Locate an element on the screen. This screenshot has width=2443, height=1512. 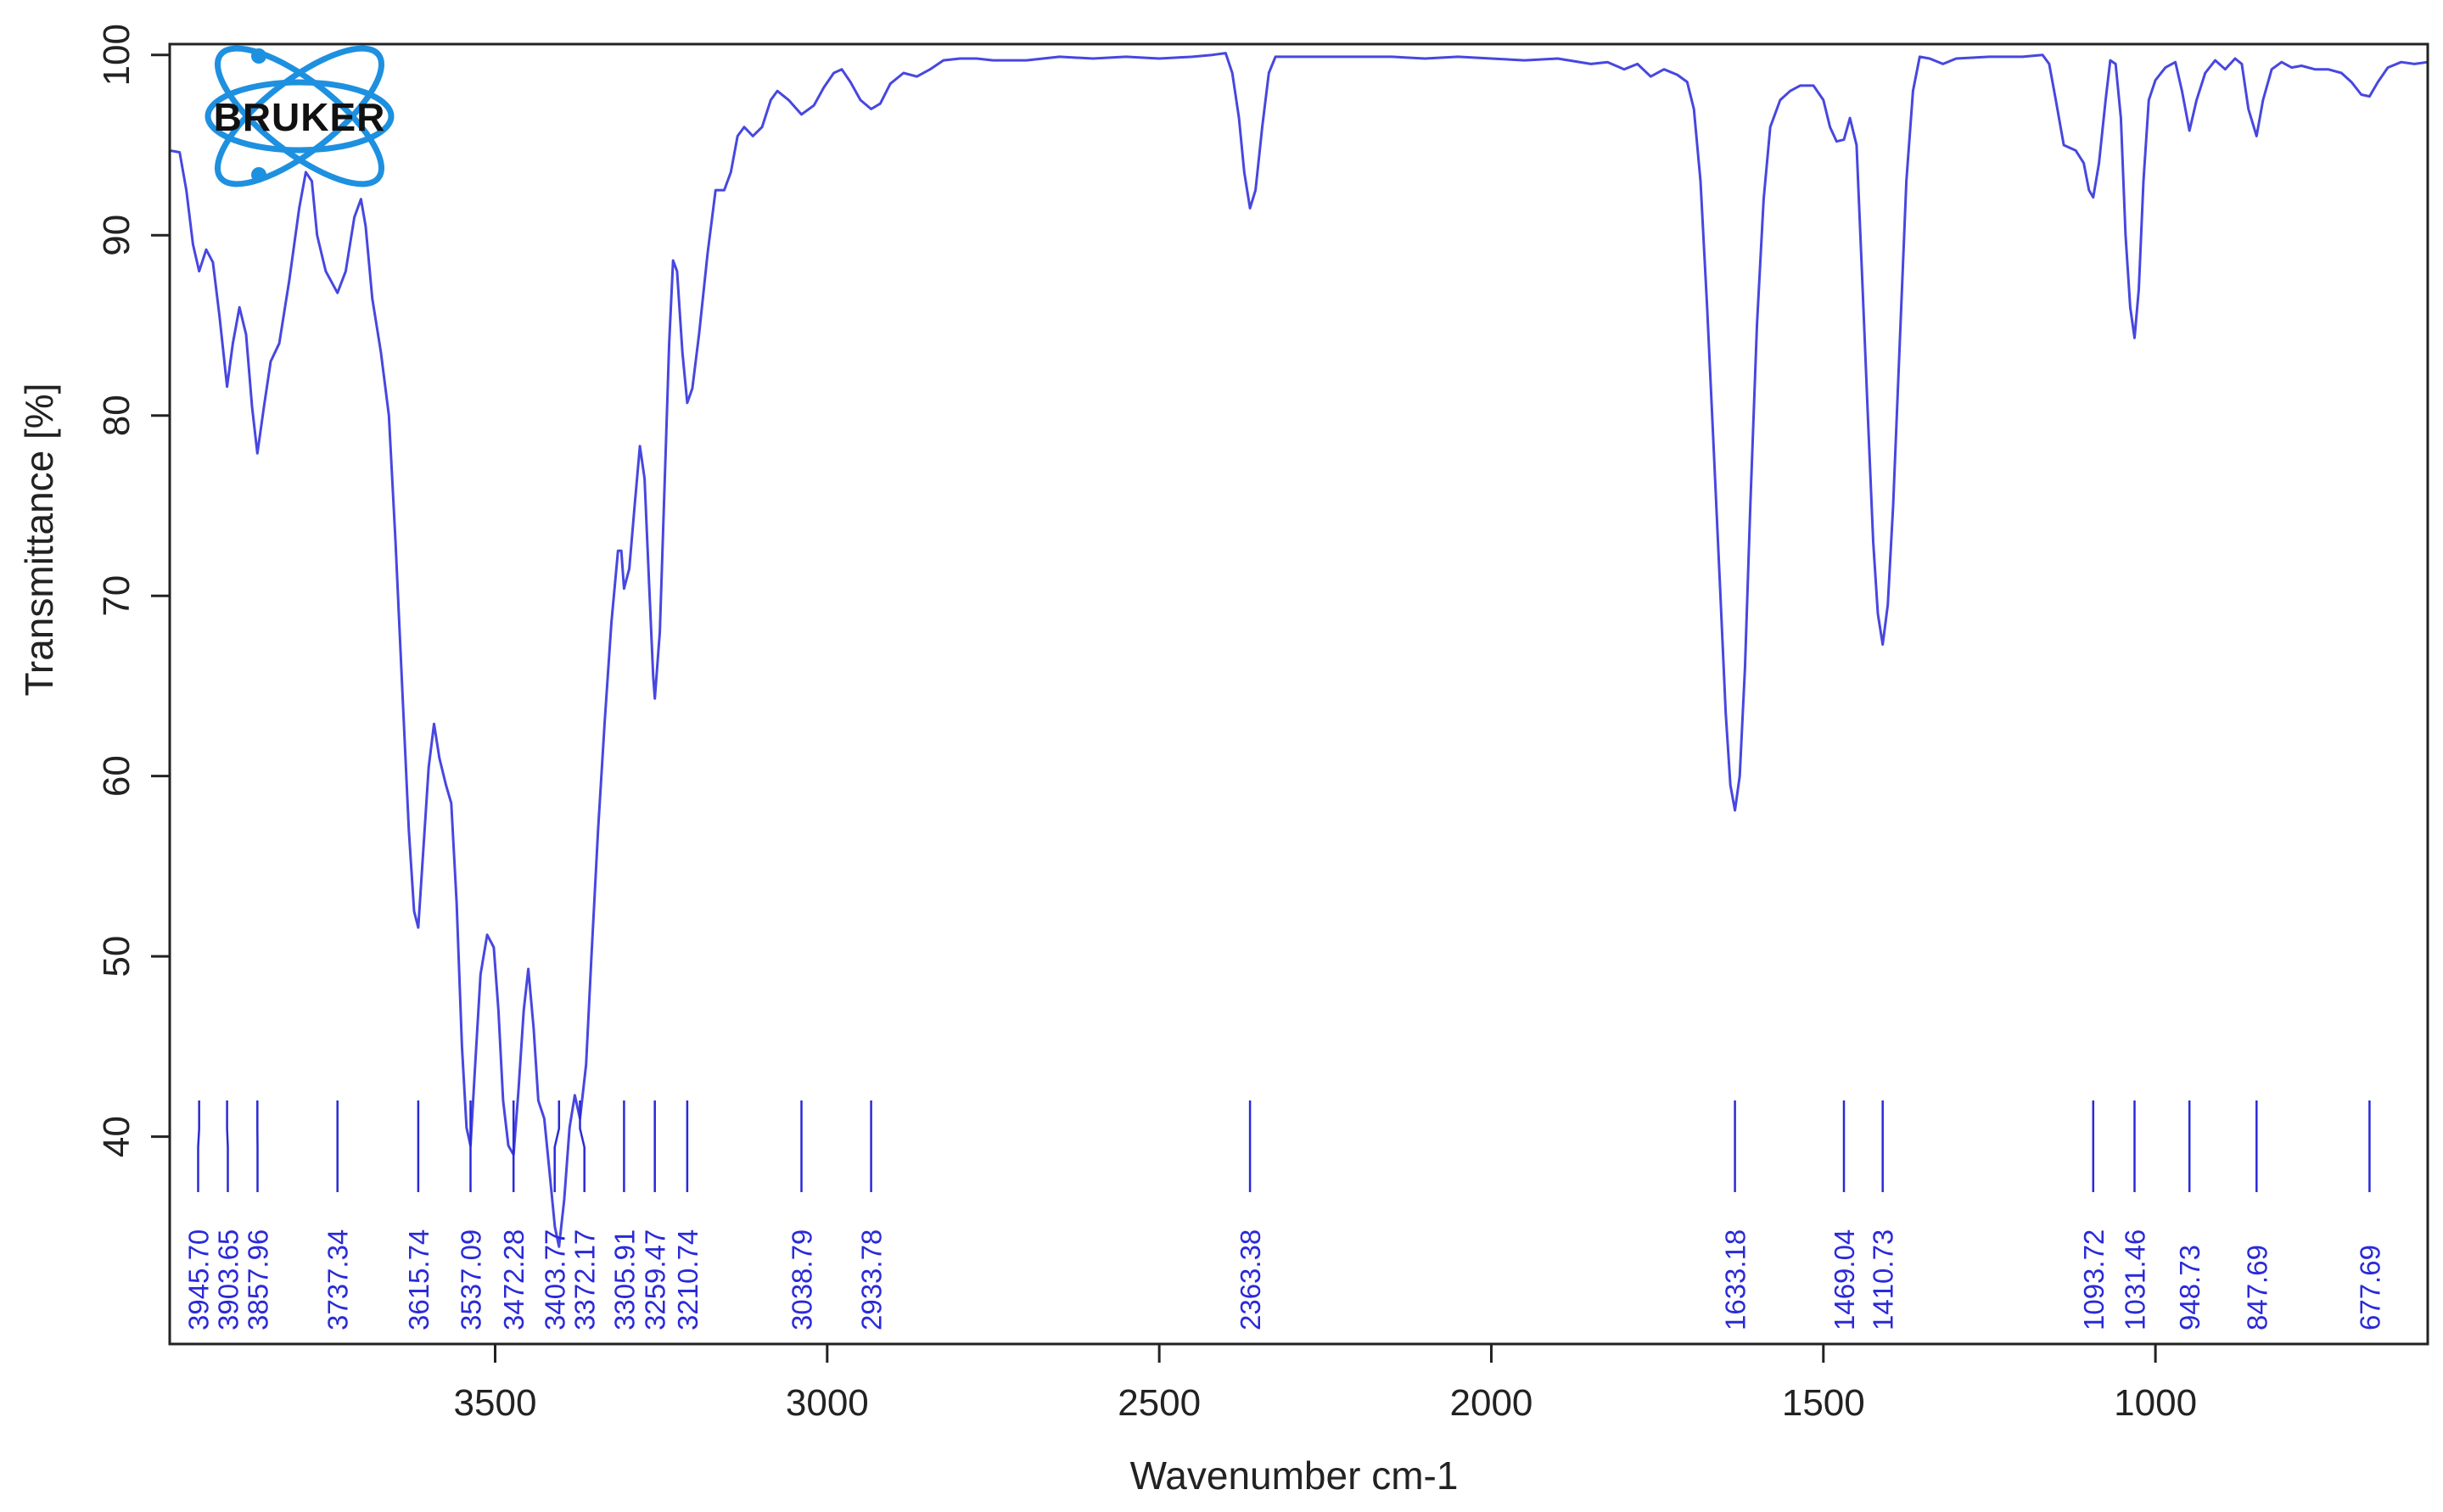
y-tick-label: 100 is located at coordinates (116, 55).